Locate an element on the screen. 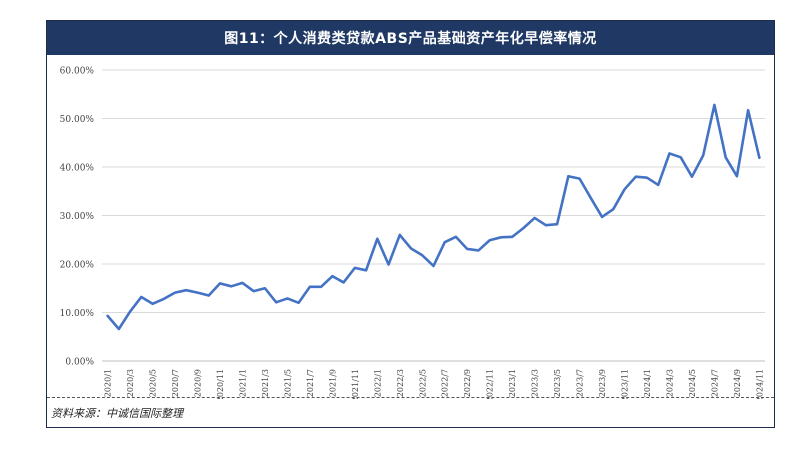  chart-title: 图11：个人消费类贷款ABS产品基础资产年化早偿率情况 is located at coordinates (410, 38).